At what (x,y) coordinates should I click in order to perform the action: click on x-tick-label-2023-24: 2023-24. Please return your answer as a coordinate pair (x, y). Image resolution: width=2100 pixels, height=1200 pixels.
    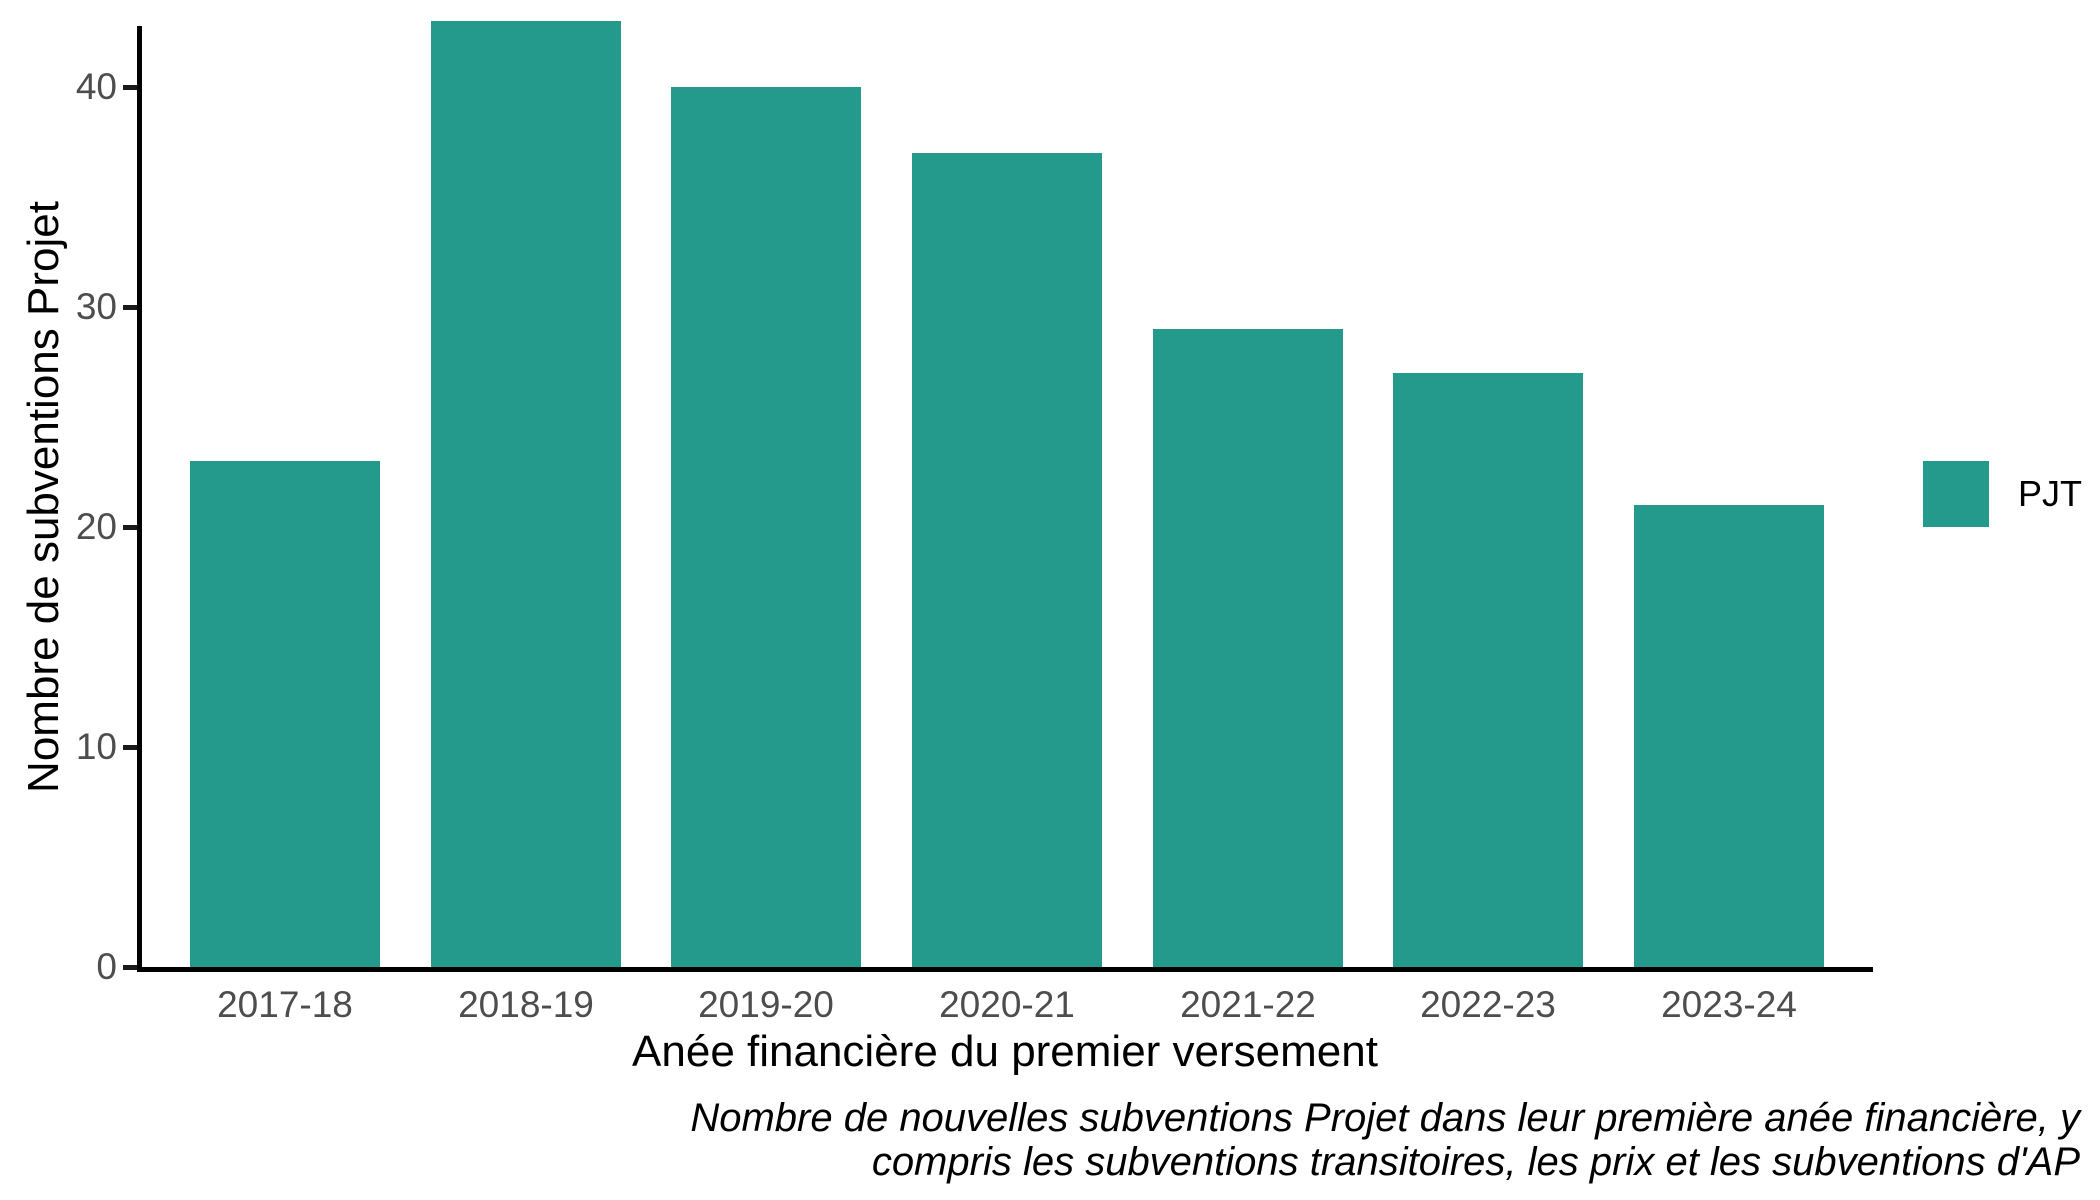
    Looking at the image, I should click on (1729, 1004).